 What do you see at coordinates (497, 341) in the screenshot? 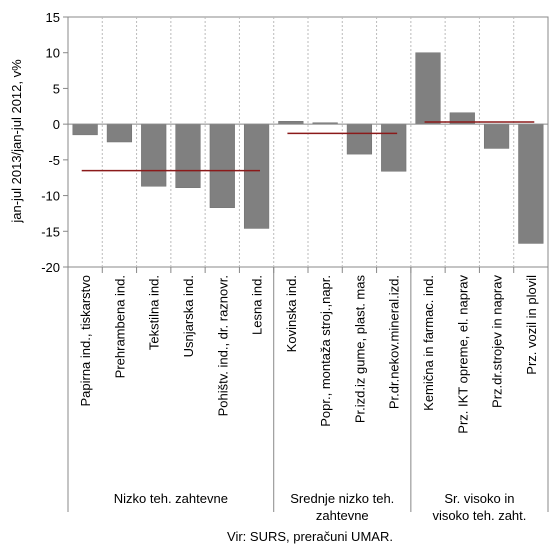
I see `category-label: Prz.dr.strojev in naprav` at bounding box center [497, 341].